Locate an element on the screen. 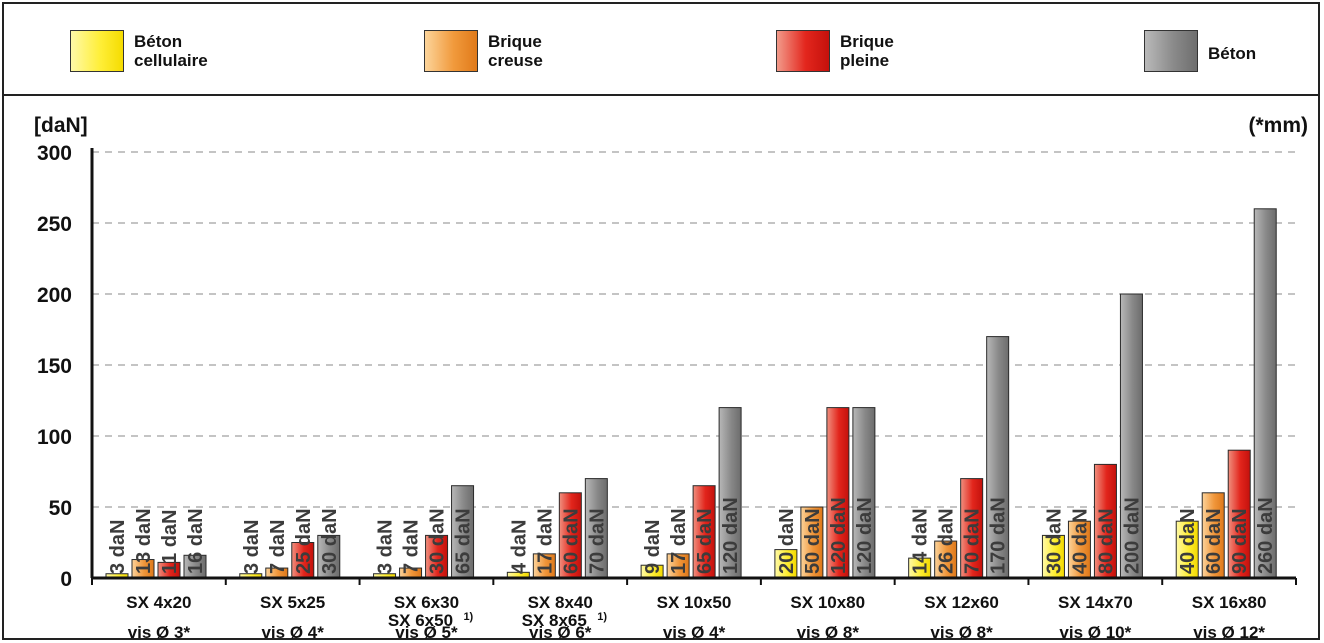 The image size is (1324, 643). screw-label: vis Ø 5* is located at coordinates (426, 632).